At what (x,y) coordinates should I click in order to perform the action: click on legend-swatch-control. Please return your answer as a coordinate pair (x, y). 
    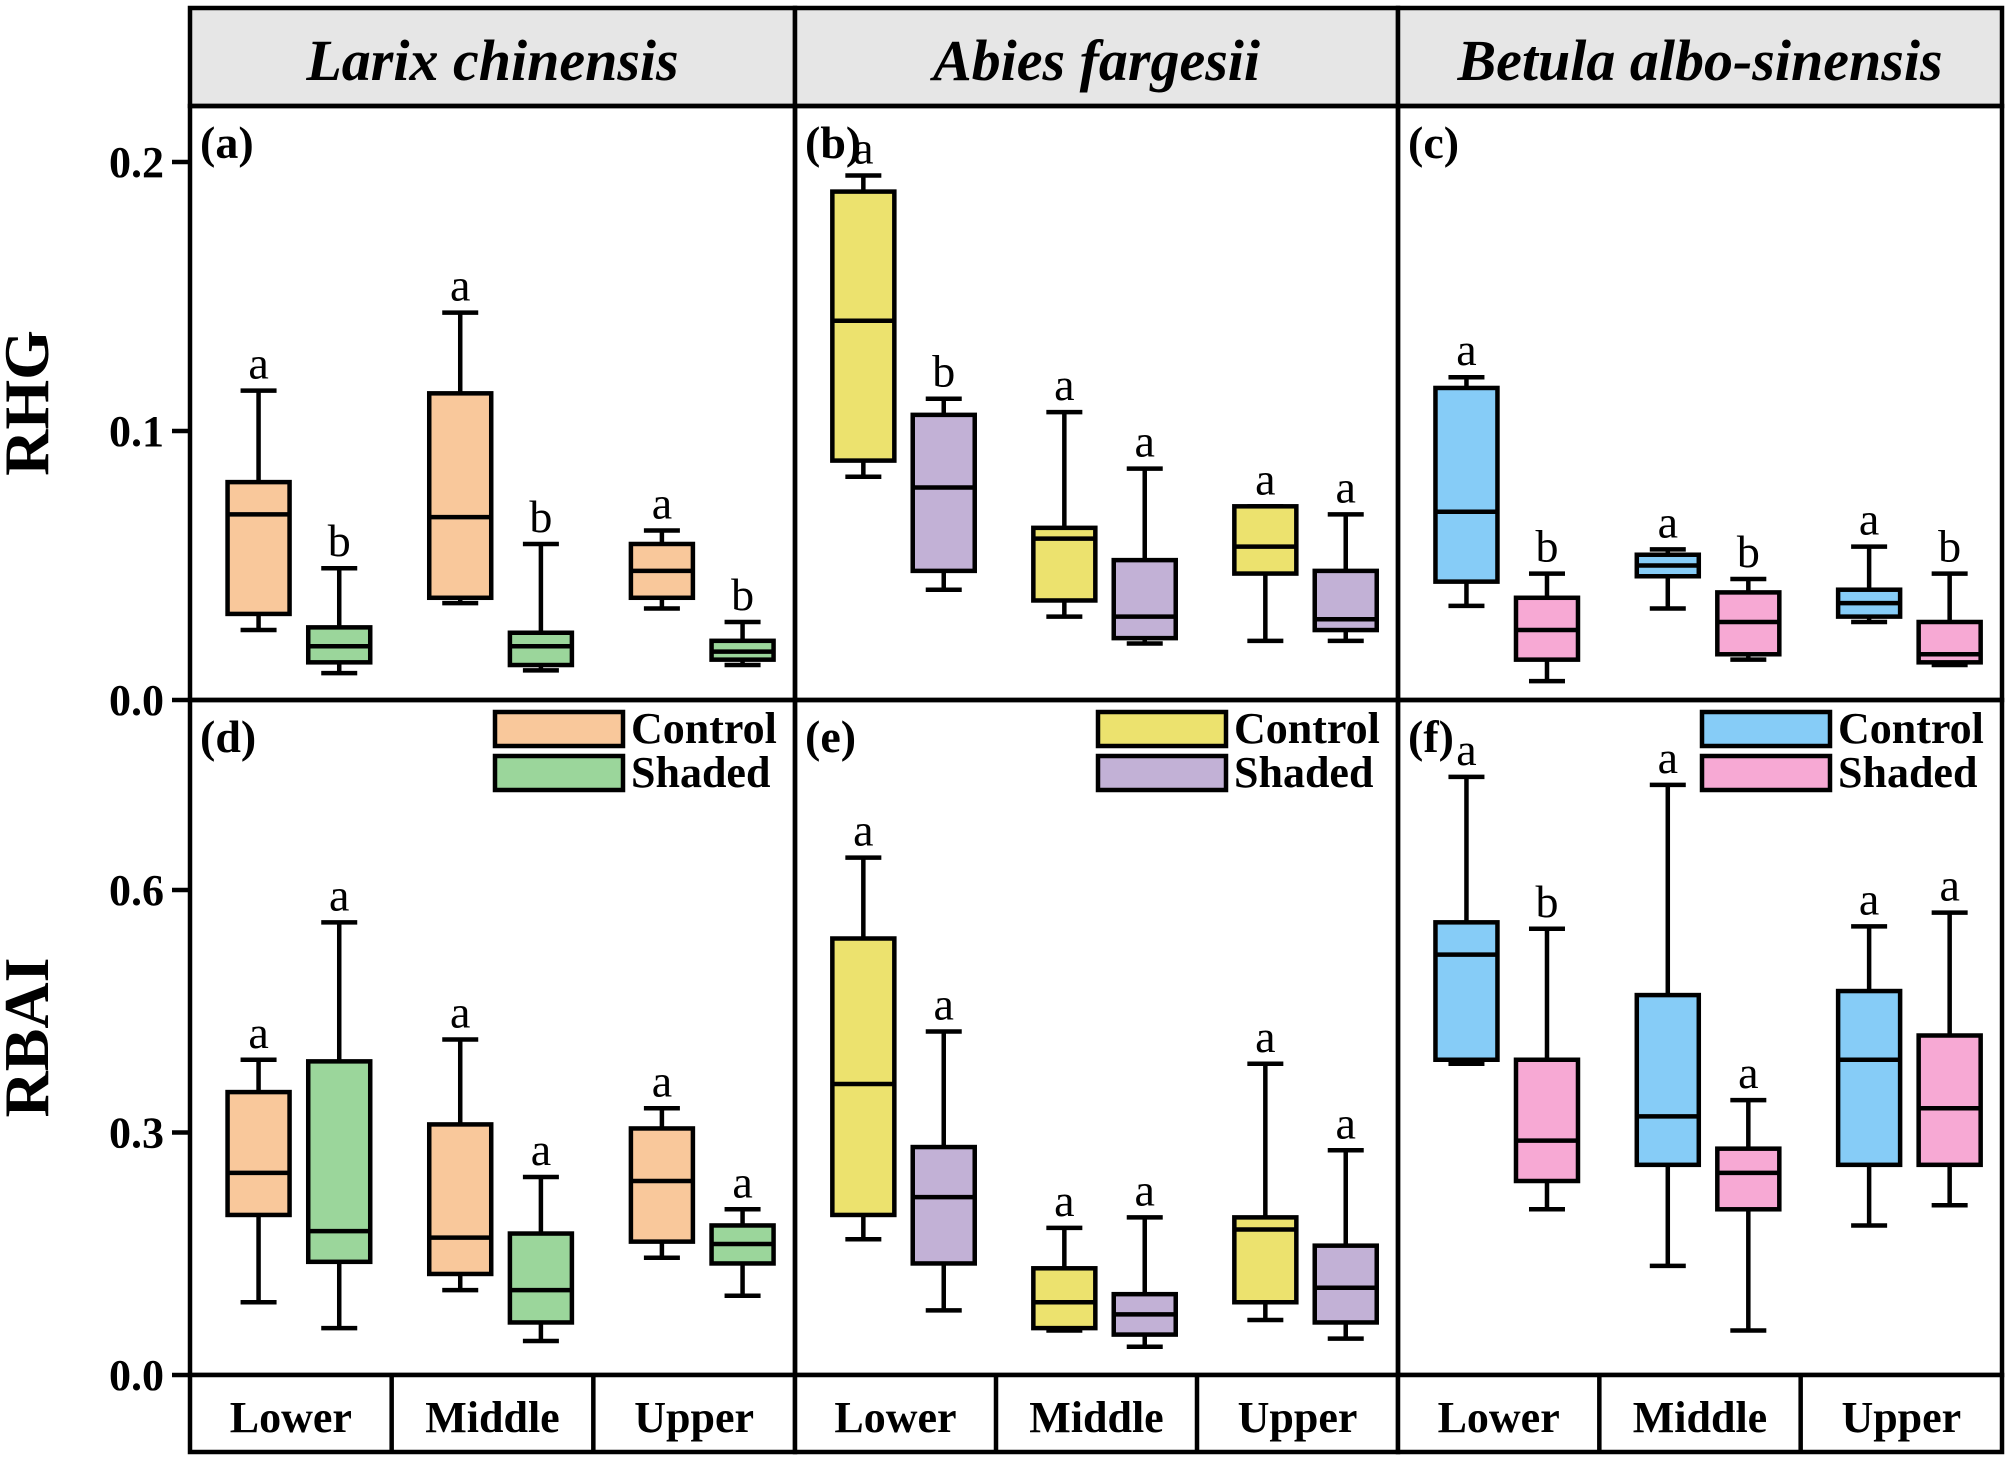
    Looking at the image, I should click on (559, 729).